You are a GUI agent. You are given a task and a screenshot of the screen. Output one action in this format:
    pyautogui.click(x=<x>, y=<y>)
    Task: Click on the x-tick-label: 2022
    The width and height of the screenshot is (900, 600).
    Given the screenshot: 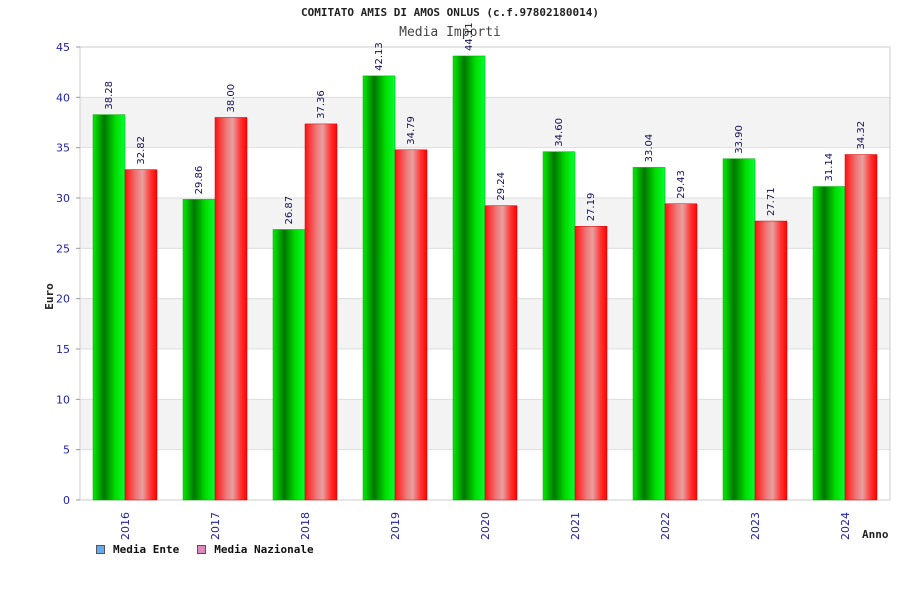 What is the action you would take?
    pyautogui.click(x=665, y=526)
    